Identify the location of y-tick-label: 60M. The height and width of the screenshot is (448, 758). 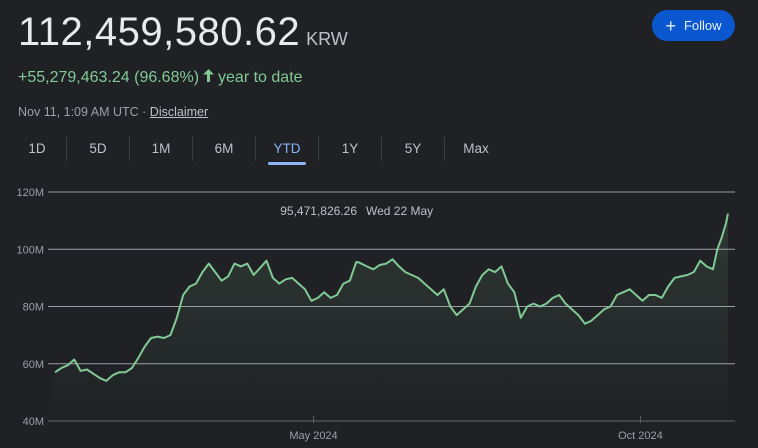
(33, 365).